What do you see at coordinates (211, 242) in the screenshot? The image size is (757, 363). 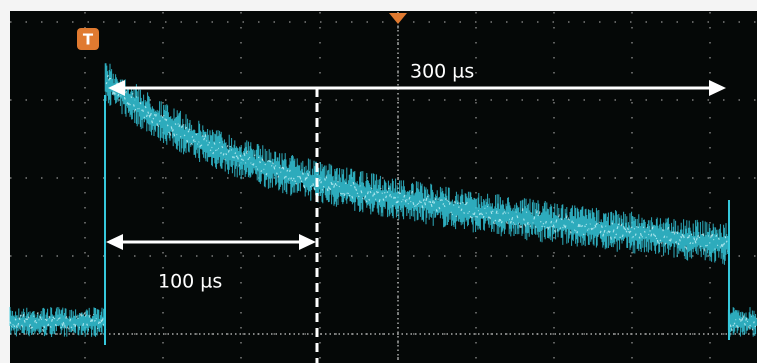 I see `short-span-arrow` at bounding box center [211, 242].